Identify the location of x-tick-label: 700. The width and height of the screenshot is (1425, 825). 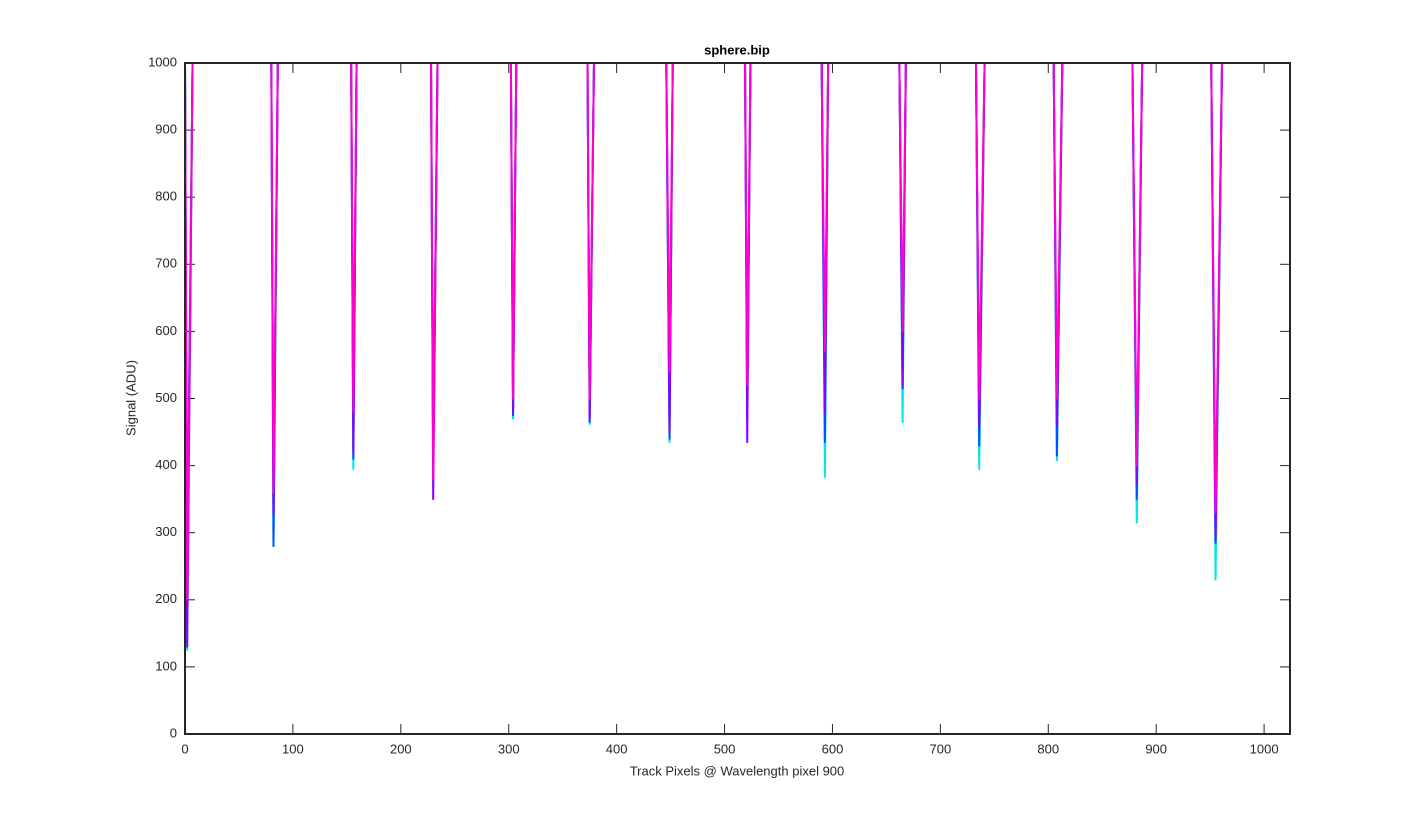
(941, 748).